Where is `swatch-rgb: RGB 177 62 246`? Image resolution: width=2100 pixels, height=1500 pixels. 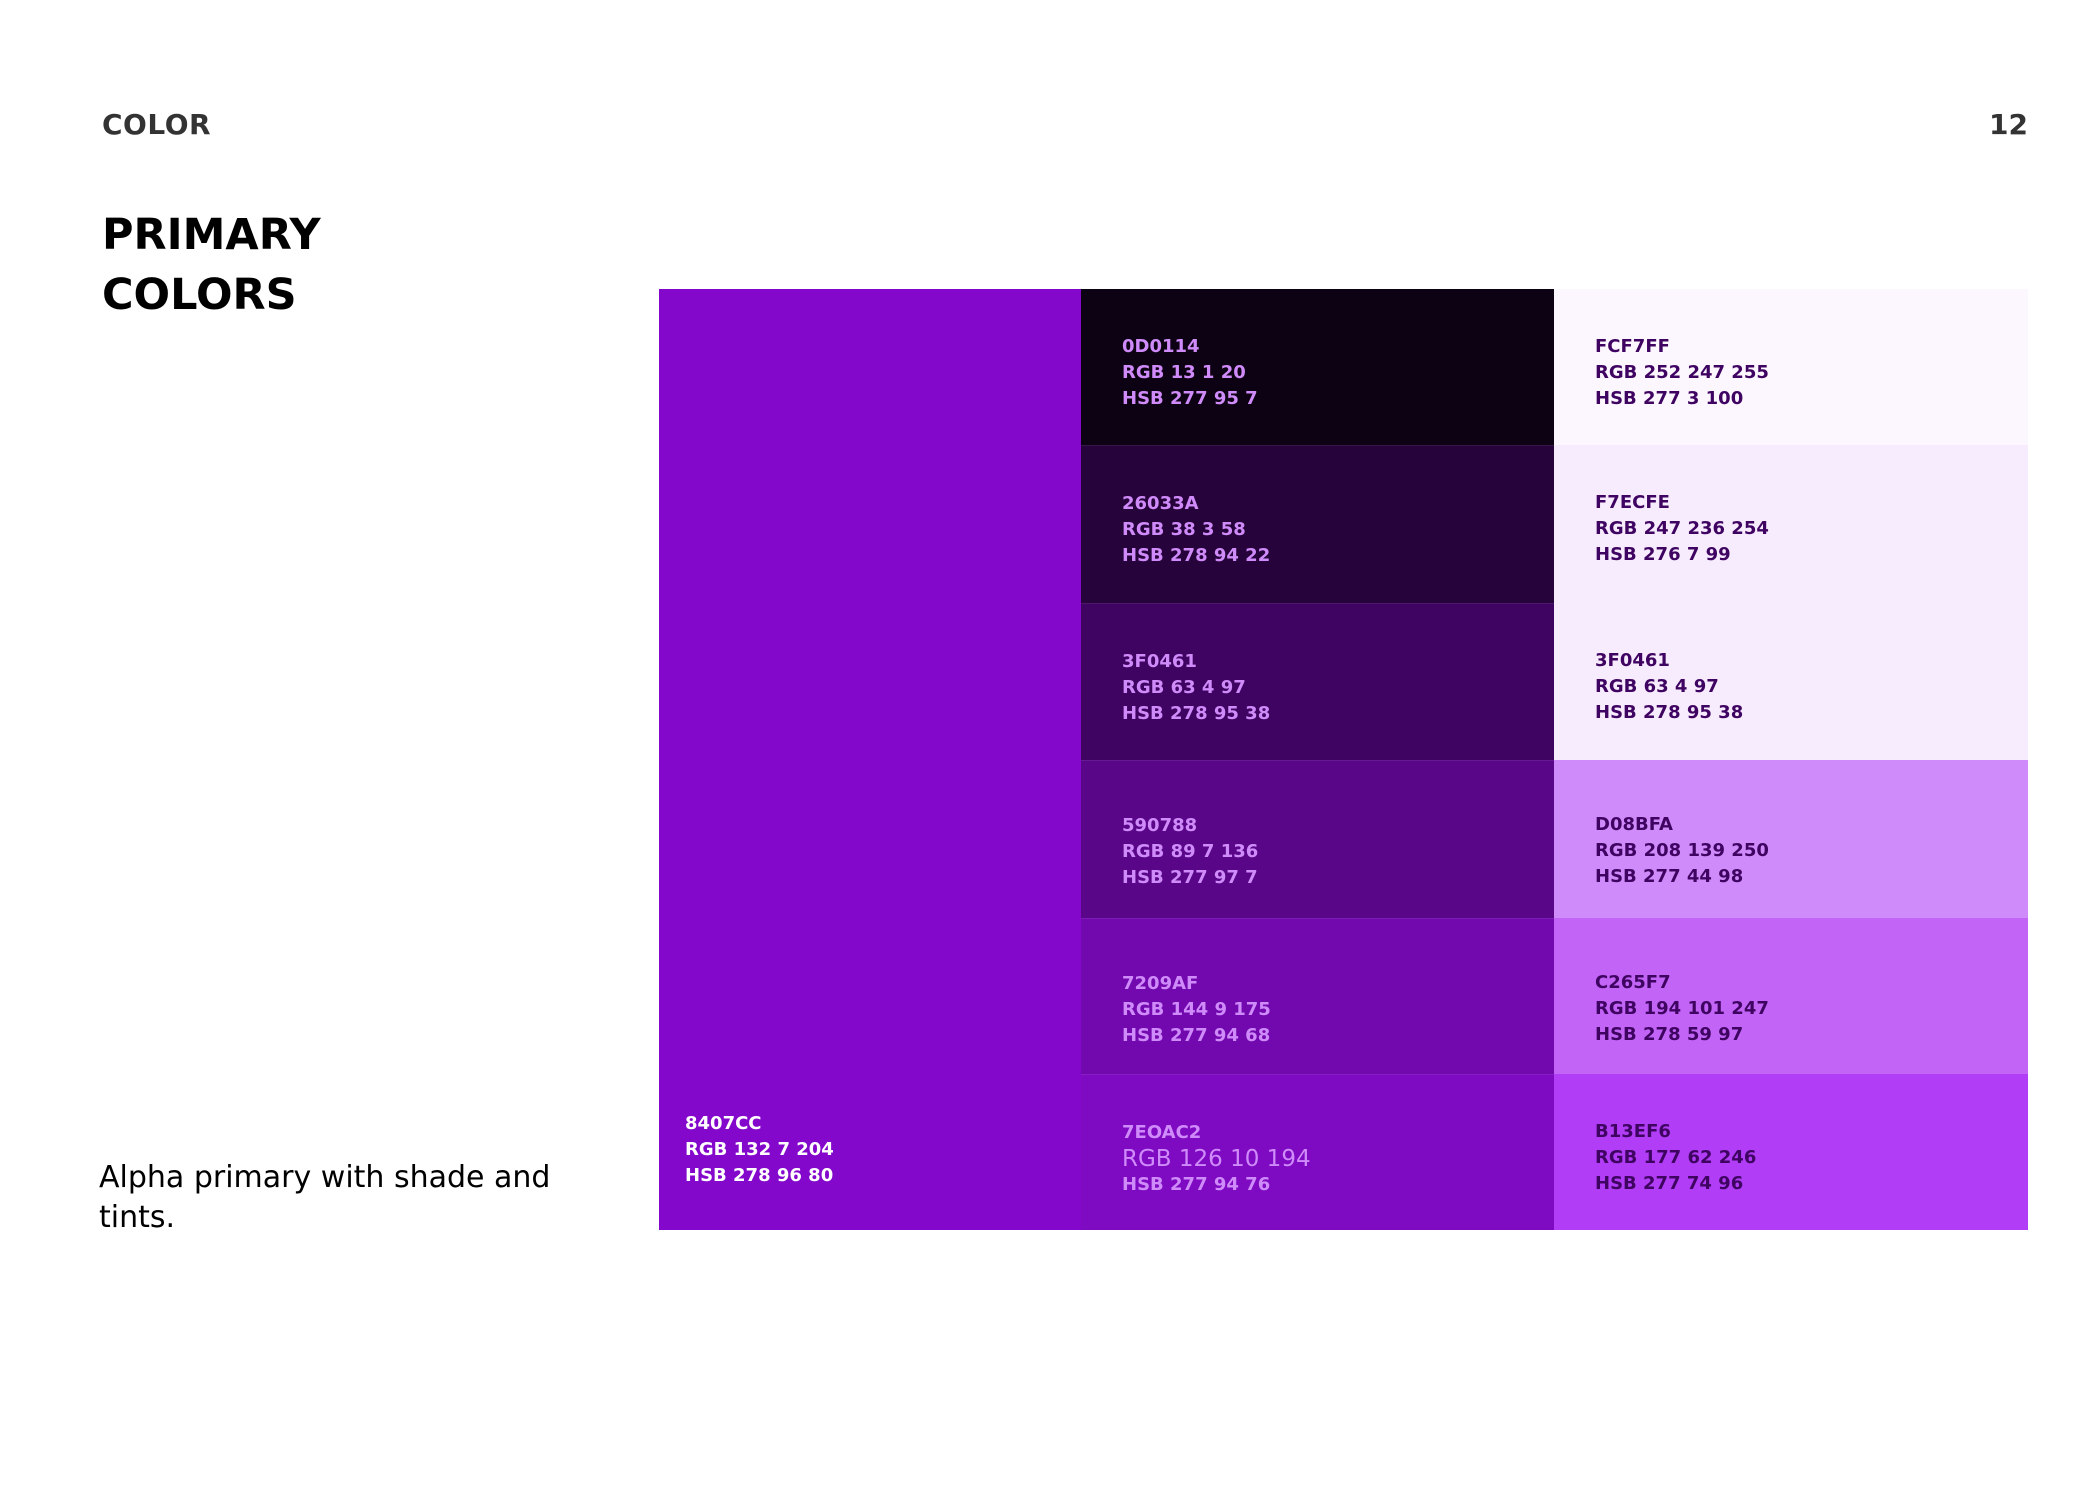
swatch-rgb: RGB 177 62 246 is located at coordinates (1676, 1157).